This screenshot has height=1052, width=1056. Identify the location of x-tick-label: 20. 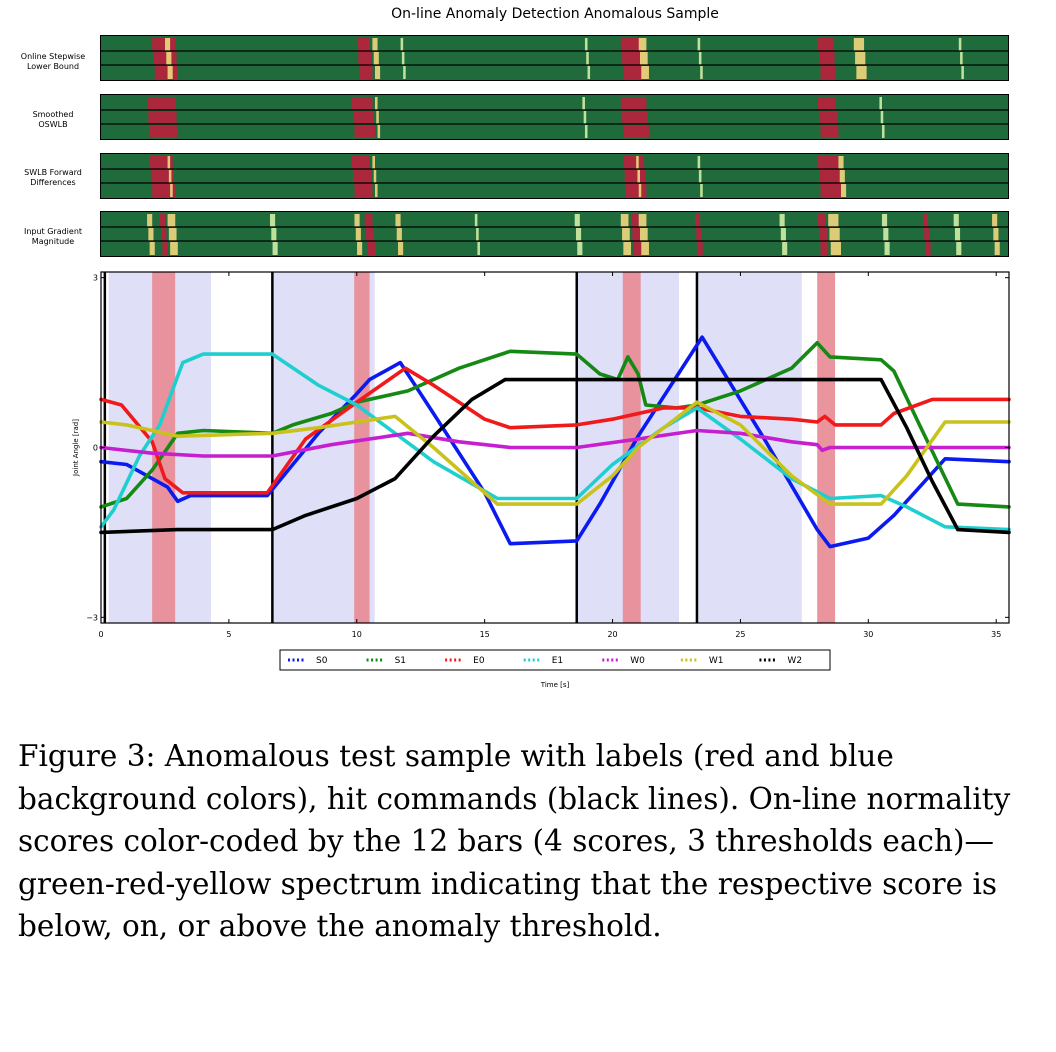
(612, 634).